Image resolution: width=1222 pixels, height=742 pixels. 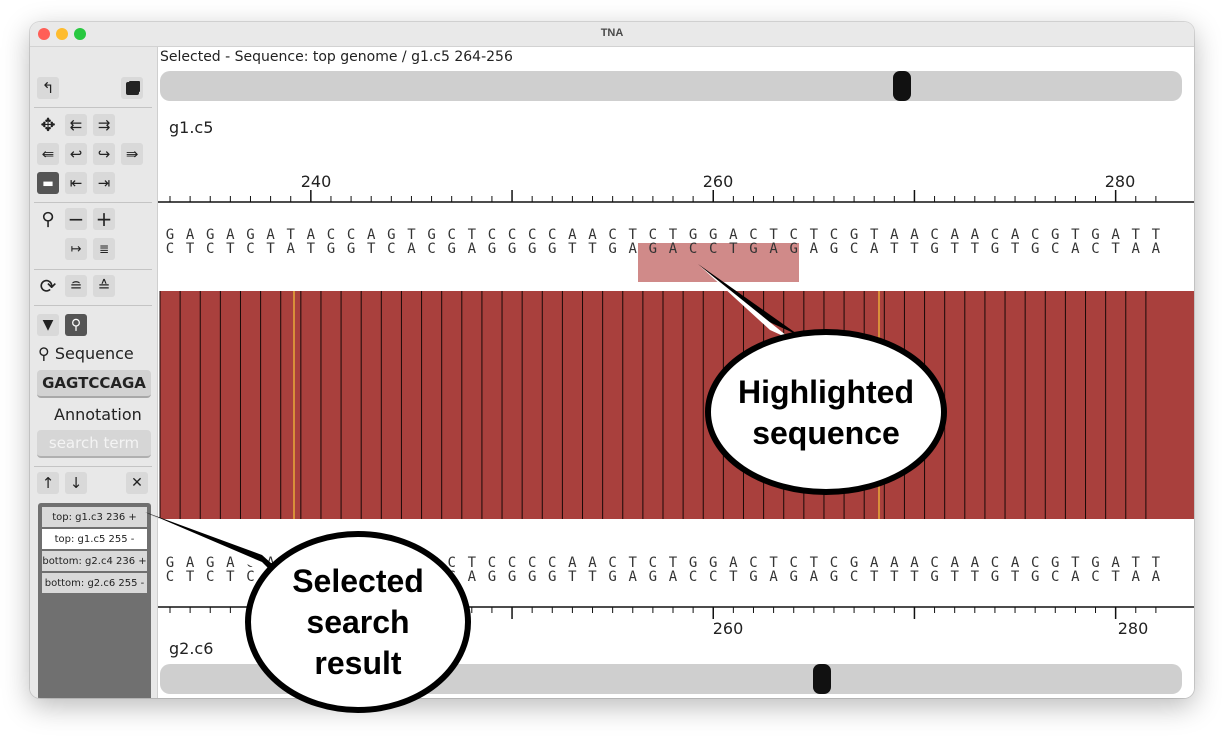 What do you see at coordinates (132, 88) in the screenshot?
I see `copy-icon` at bounding box center [132, 88].